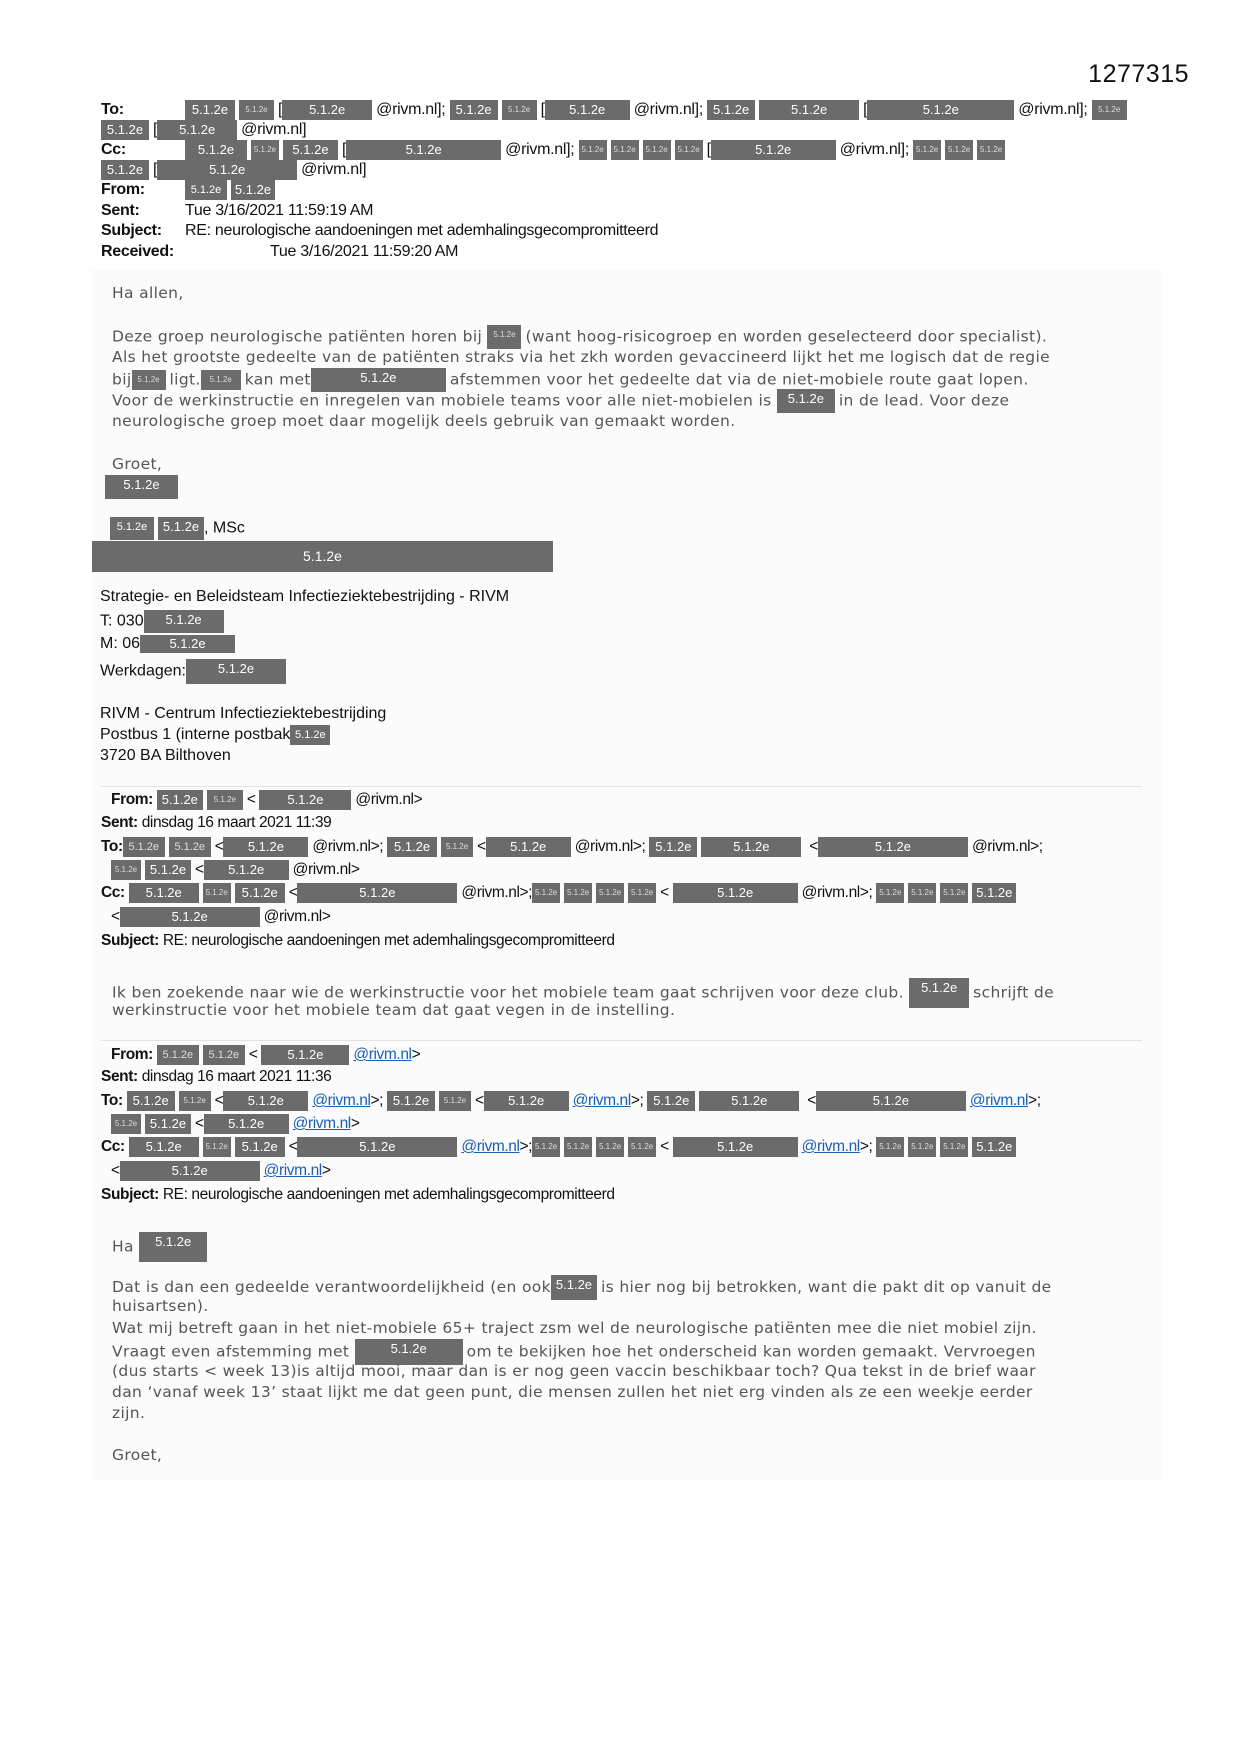 Image resolution: width=1241 pixels, height=1754 pixels. I want to click on text: Vraagt even afstemming met, so click(231, 1351).